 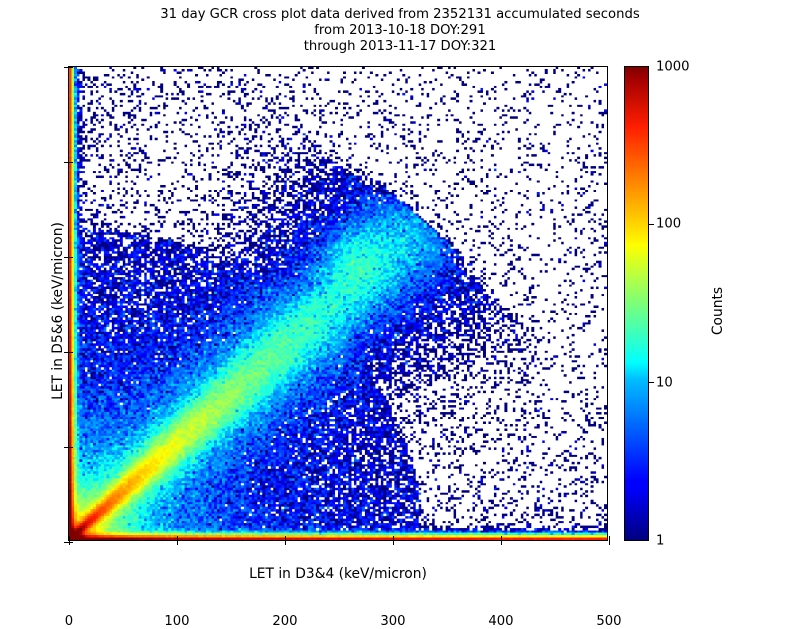 What do you see at coordinates (657, 303) in the screenshot?
I see `colorbar: 1 10 100 1000` at bounding box center [657, 303].